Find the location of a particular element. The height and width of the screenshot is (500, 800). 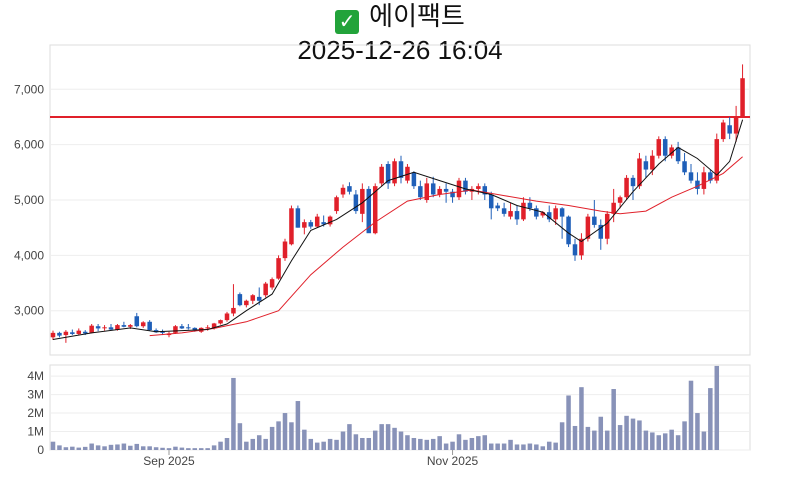

time-tick-label: Sep 2025 is located at coordinates (169, 461).